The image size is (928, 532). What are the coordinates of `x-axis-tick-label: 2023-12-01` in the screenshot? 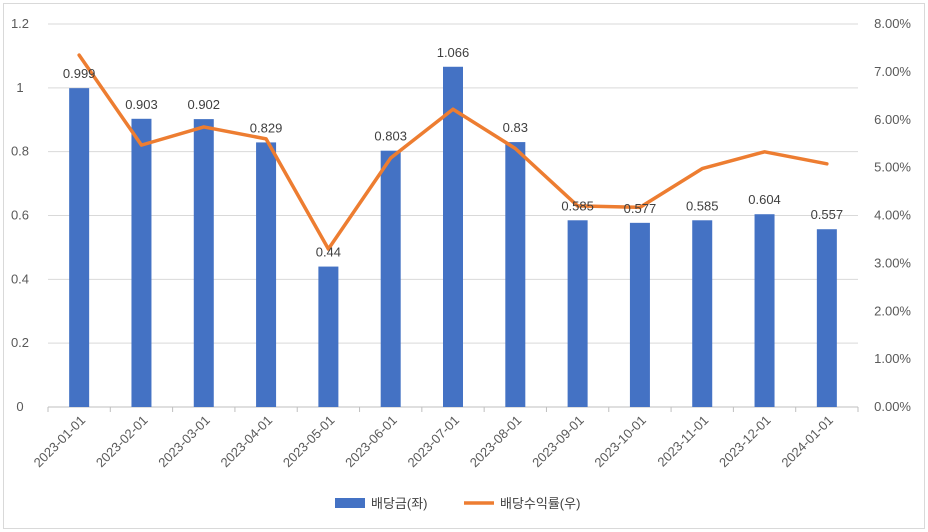 It's located at (745, 442).